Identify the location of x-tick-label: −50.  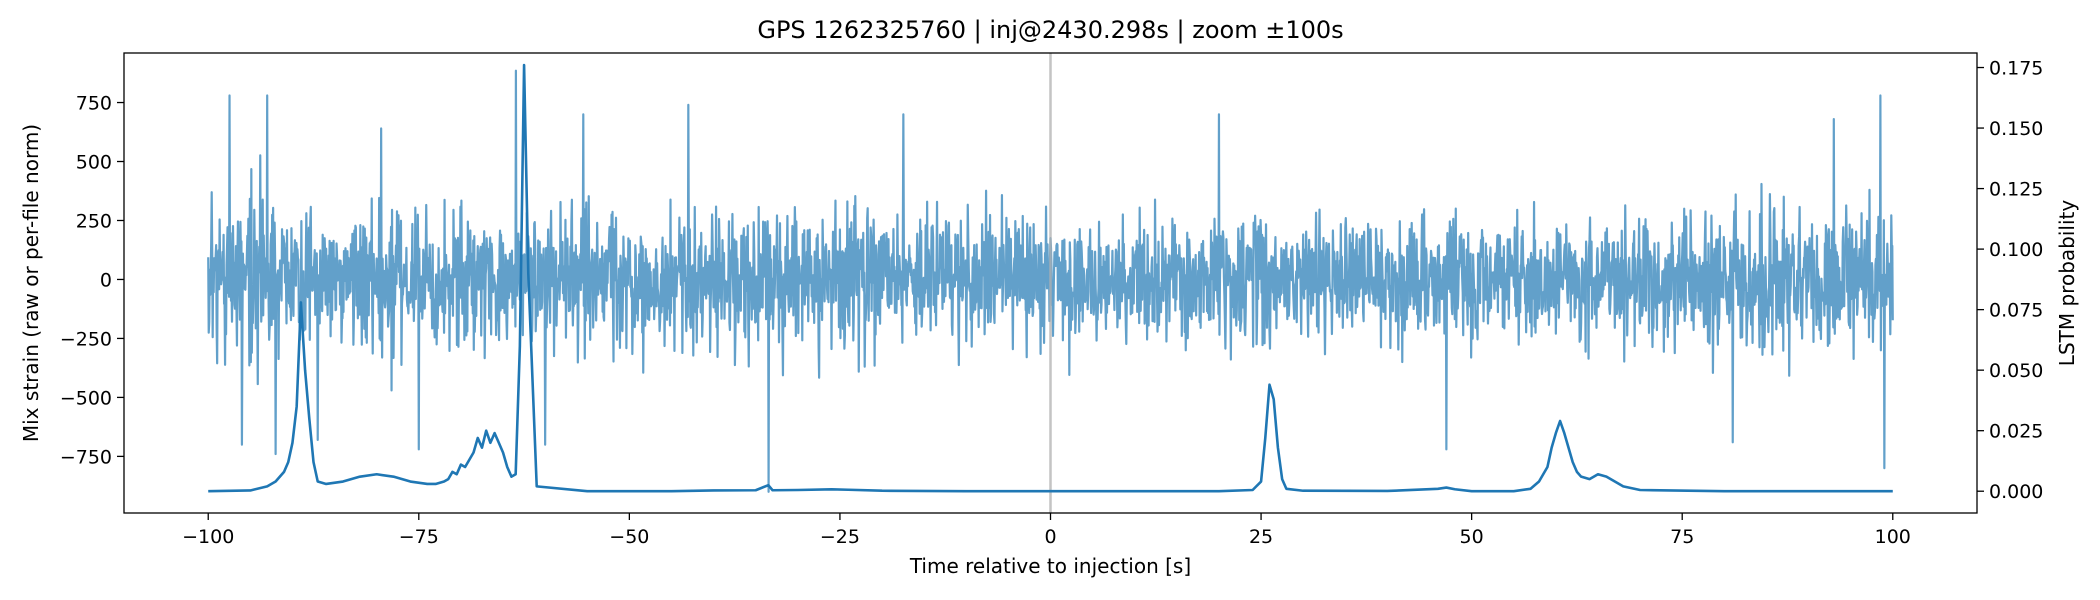
(629, 537).